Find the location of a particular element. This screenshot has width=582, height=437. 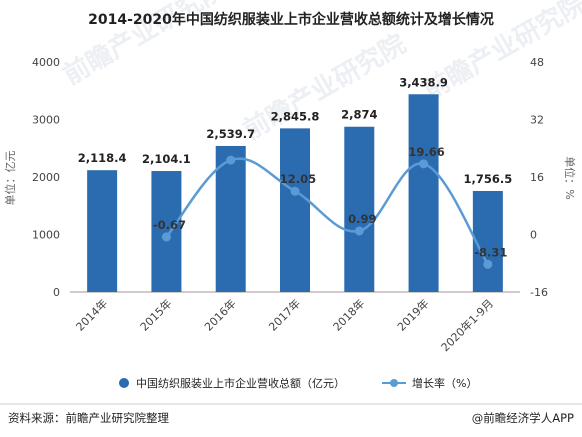

y-tick-right: 32 is located at coordinates (537, 120).